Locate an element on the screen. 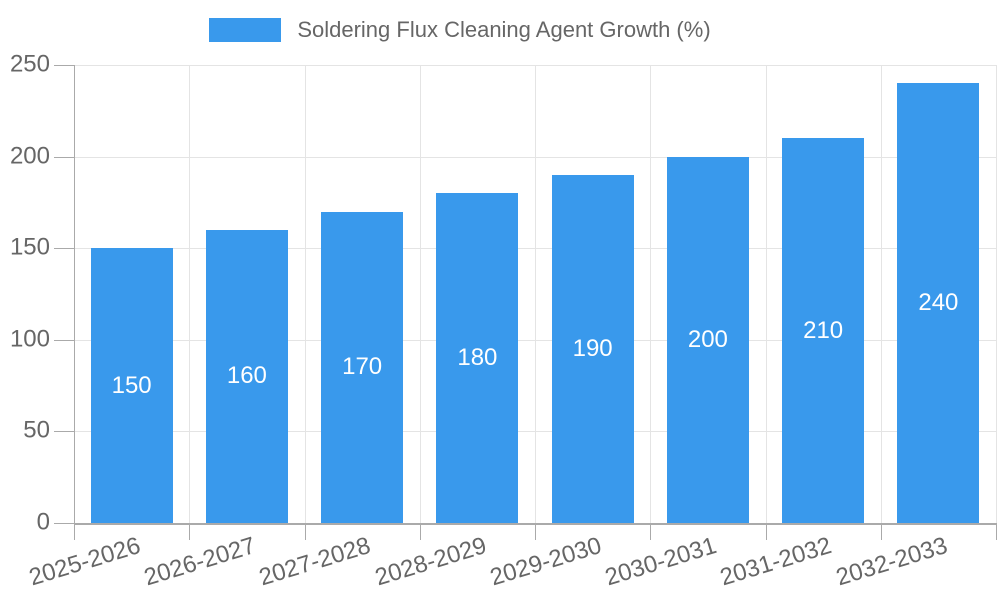 This screenshot has width=1000, height=600. bar: 160 is located at coordinates (246, 376).